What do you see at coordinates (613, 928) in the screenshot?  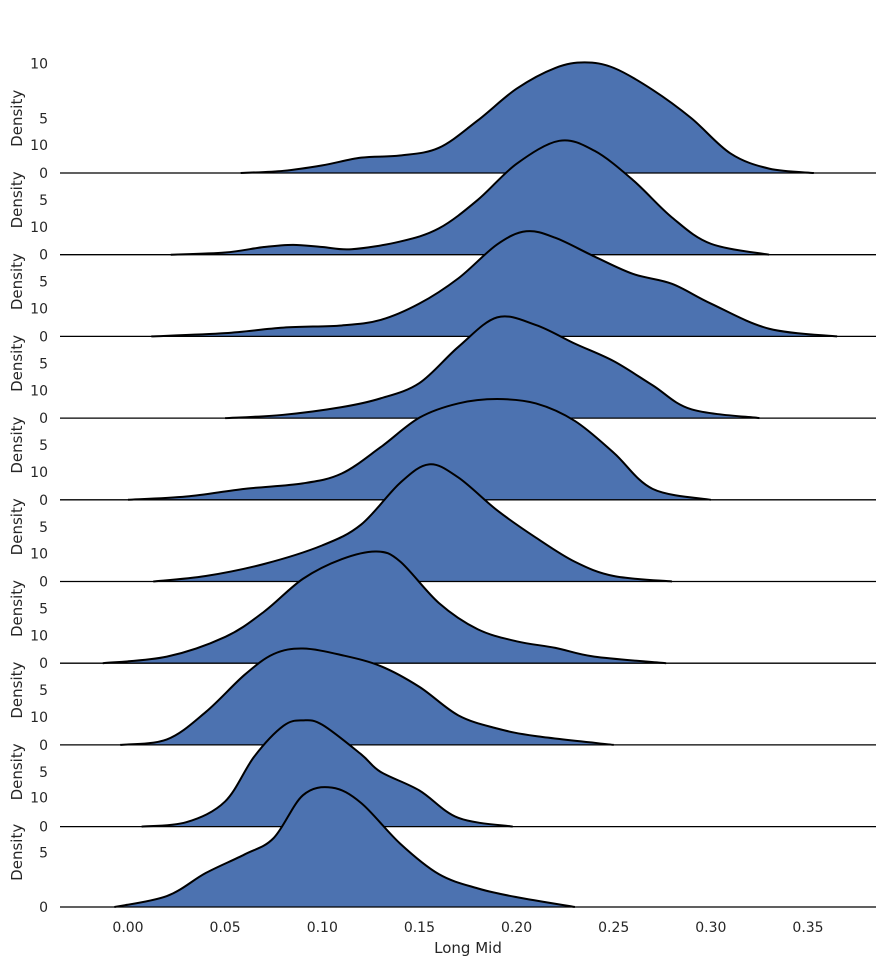 I see `x-tick-label: 0.25` at bounding box center [613, 928].